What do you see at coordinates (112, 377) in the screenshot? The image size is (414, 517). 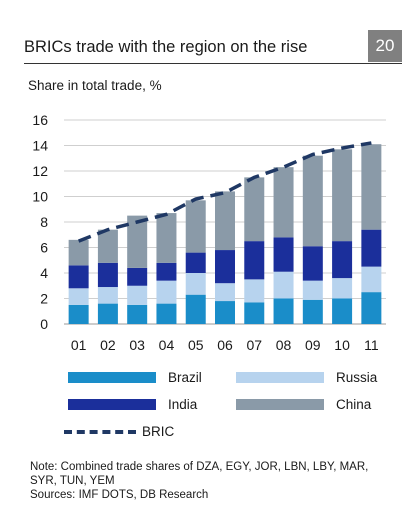 I see `legend-swatch-brazil` at bounding box center [112, 377].